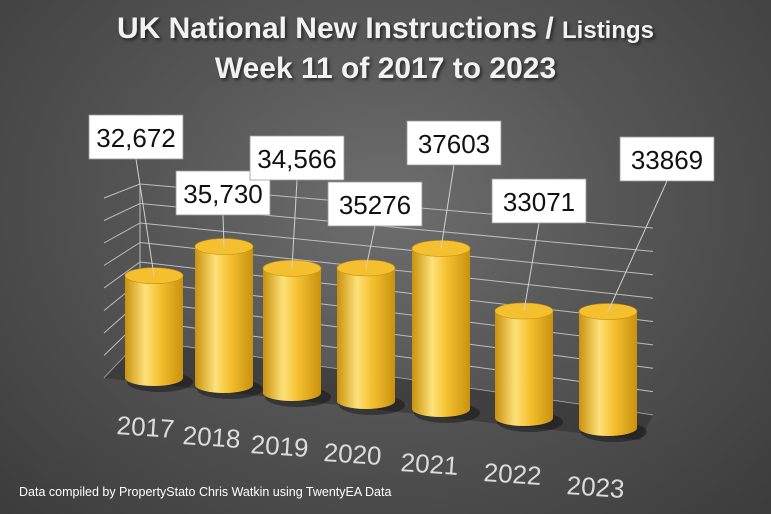 Image resolution: width=771 pixels, height=514 pixels. I want to click on data-label-2020: 35276, so click(375, 225).